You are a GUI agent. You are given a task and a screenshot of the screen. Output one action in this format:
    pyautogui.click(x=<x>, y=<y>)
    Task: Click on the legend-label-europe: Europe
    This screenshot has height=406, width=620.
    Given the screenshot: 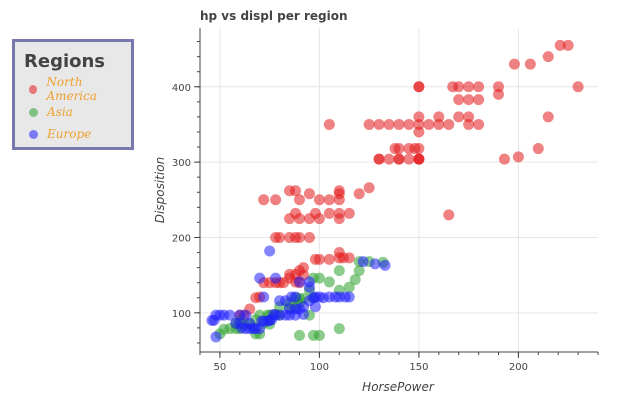 What is the action you would take?
    pyautogui.click(x=69, y=134)
    